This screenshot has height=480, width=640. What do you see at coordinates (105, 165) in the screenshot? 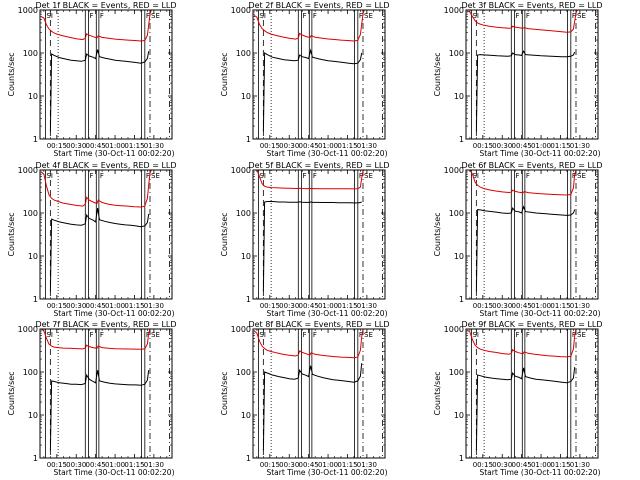
I see `panel-title: Det 4f BLACK = Events, RED = LLD` at bounding box center [105, 165].